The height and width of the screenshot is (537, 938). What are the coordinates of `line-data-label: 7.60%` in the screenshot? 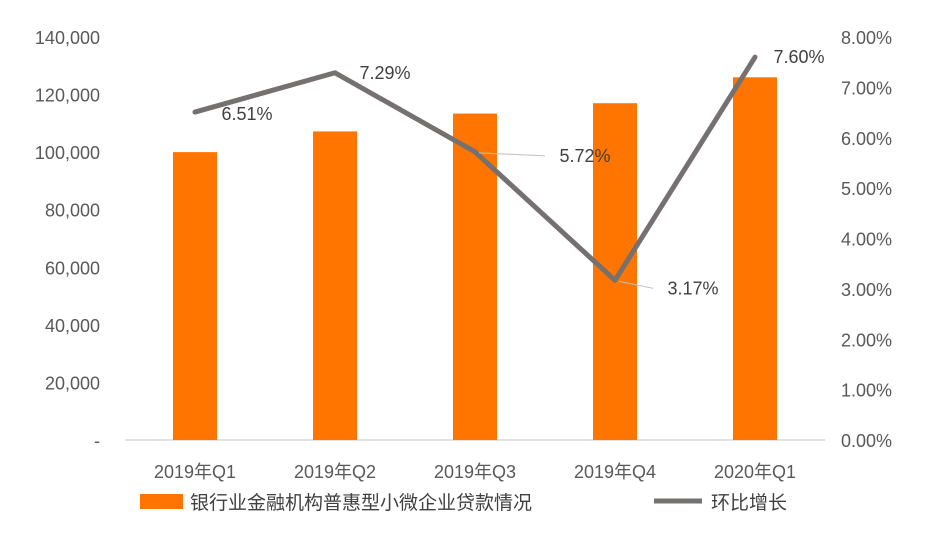 It's located at (798, 57).